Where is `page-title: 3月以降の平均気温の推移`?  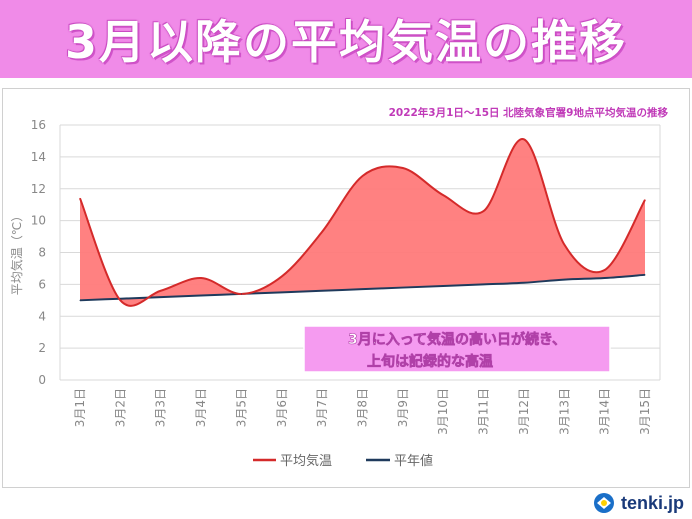
page-title: 3月以降の平均気温の推移 is located at coordinates (345, 42).